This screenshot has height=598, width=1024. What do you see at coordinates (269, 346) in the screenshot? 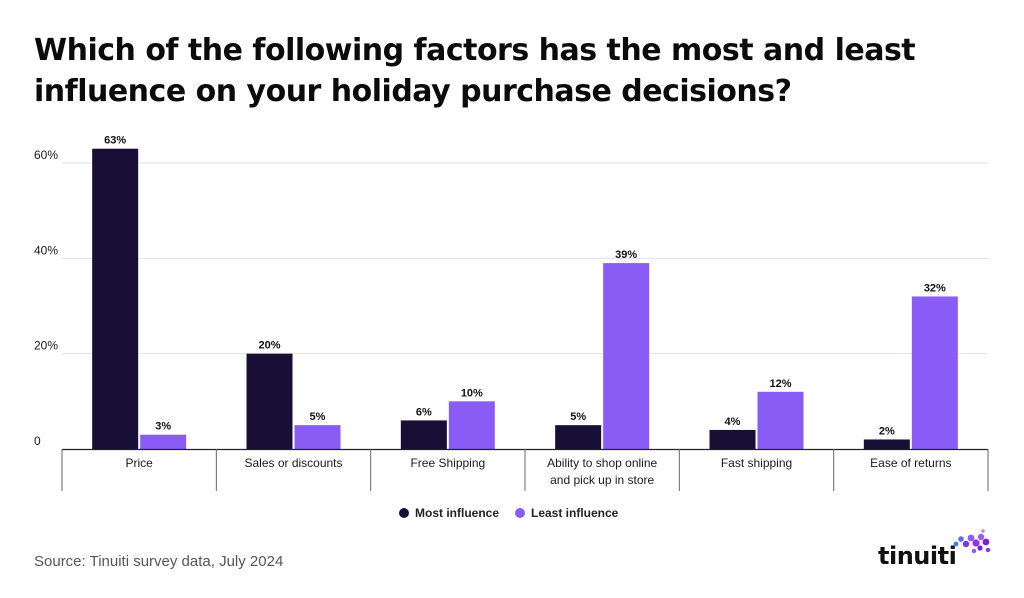
I see `data-label: 20%` at bounding box center [269, 346].